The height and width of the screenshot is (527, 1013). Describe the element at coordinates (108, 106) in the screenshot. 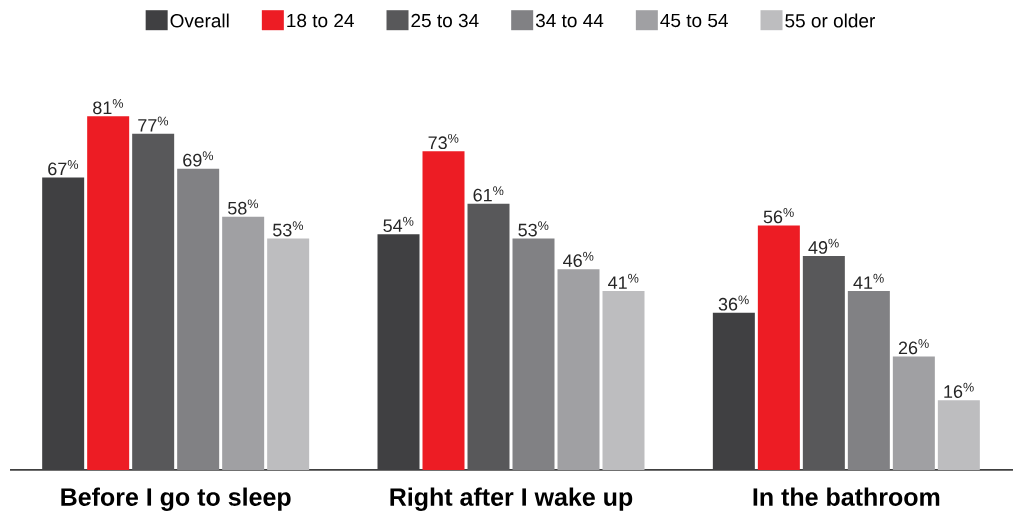

I see `data-label: 81$^{%}$` at that location.